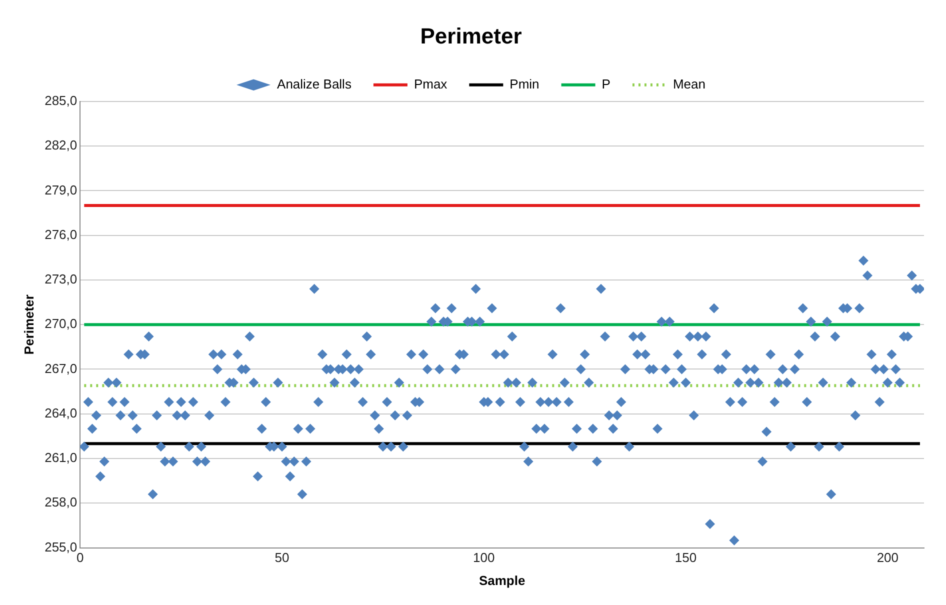  What do you see at coordinates (502, 580) in the screenshot?
I see `x-axis-title: Sample` at bounding box center [502, 580].